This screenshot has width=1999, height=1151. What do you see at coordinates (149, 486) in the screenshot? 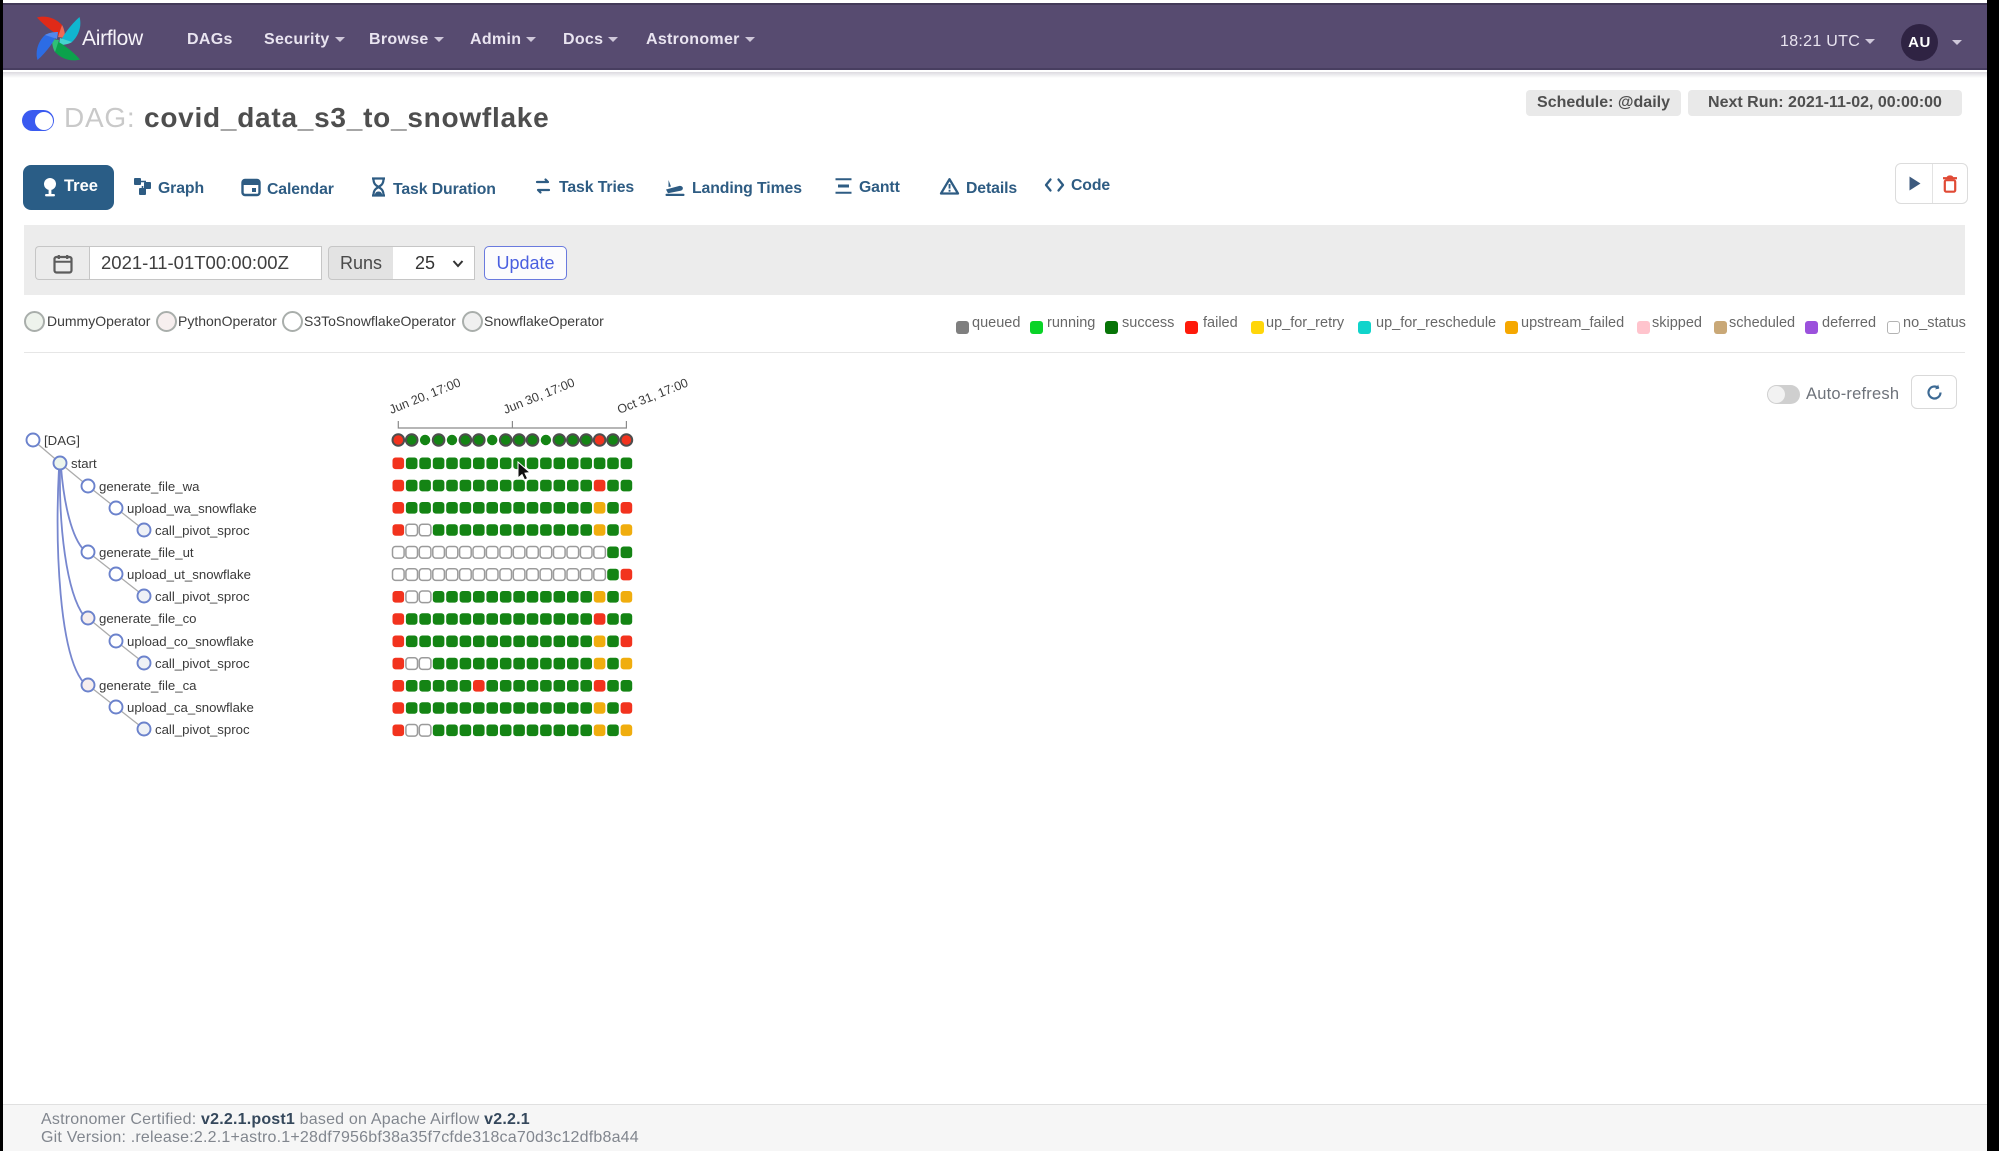
I see `svg-text: generate_file_wa` at bounding box center [149, 486].